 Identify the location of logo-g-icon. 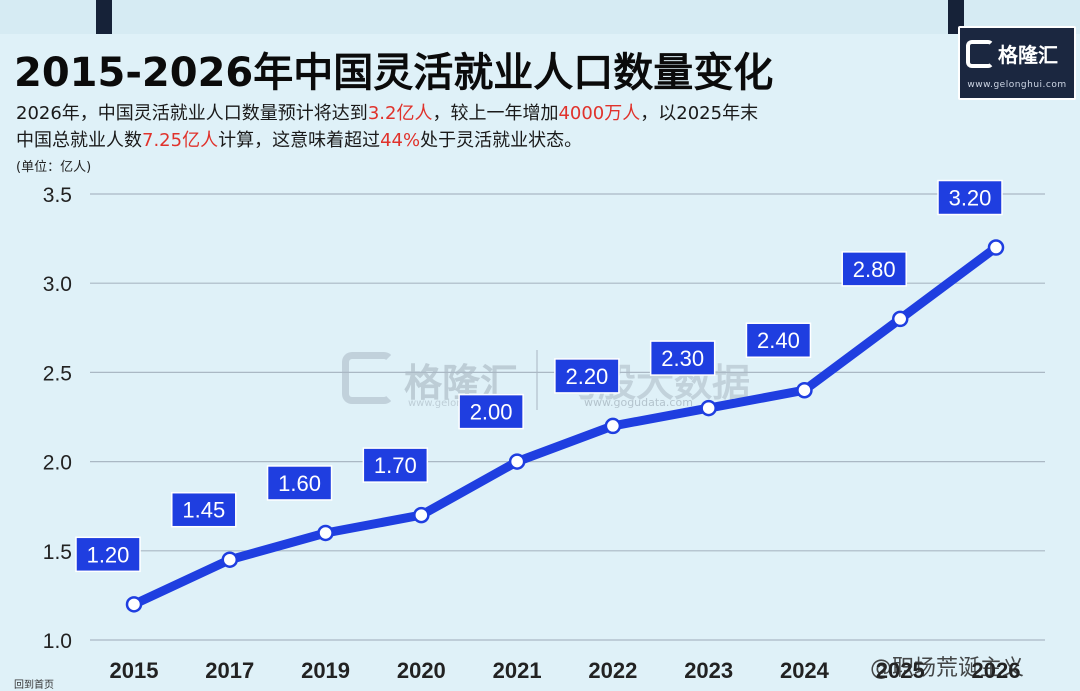
(980, 54).